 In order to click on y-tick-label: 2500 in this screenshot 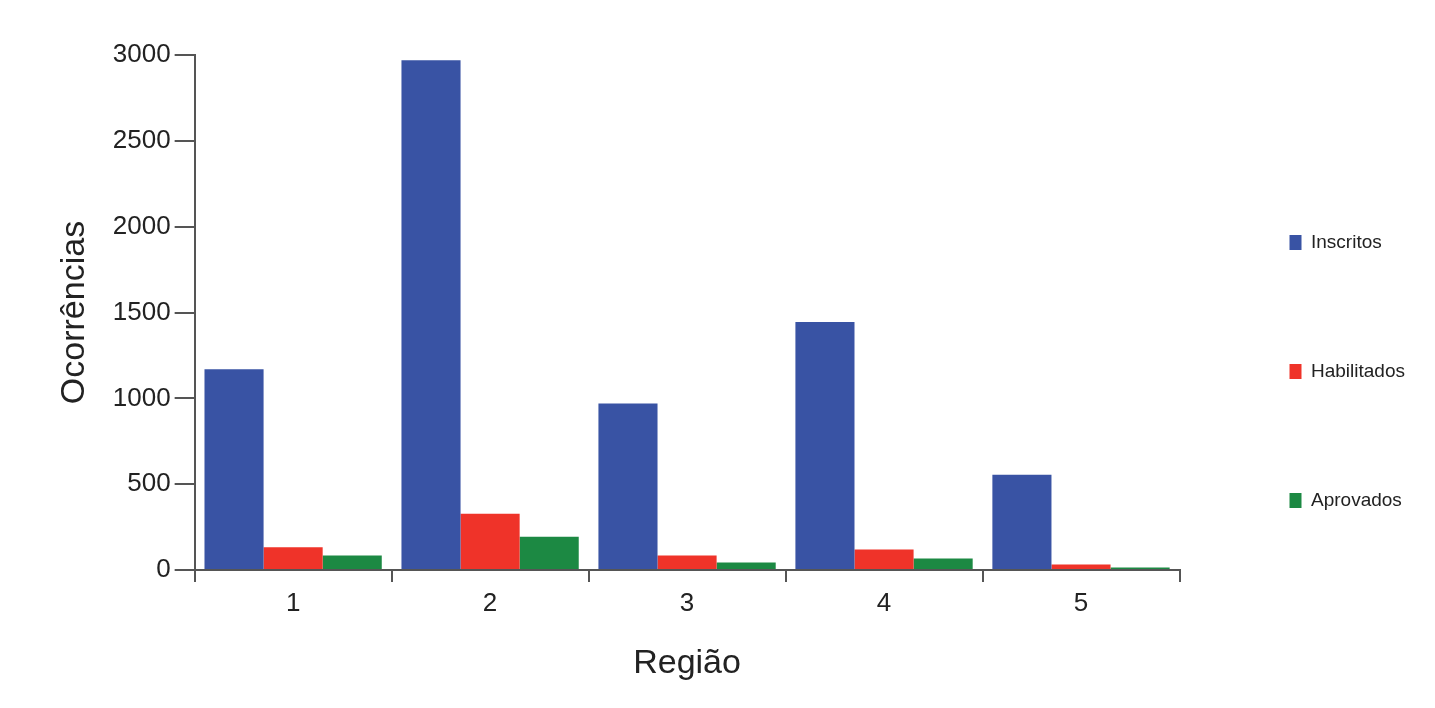, I will do `click(141, 139)`.